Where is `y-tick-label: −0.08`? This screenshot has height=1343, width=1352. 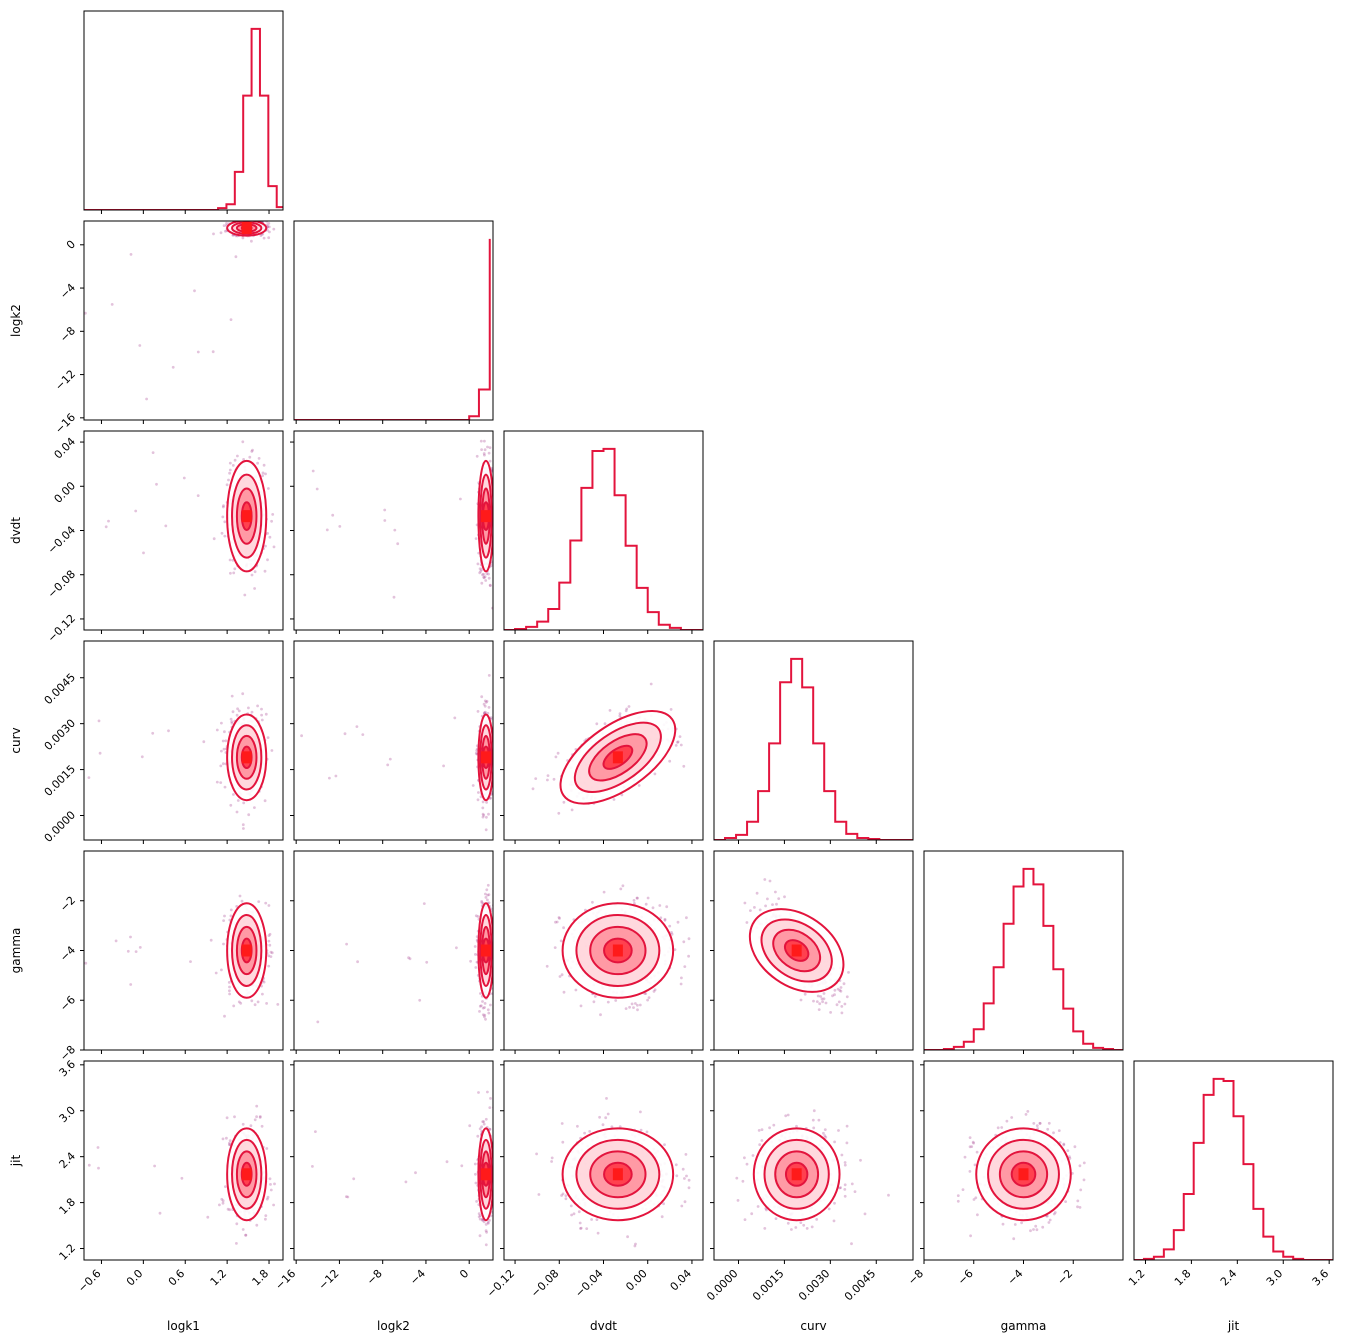 y-tick-label: −0.08 is located at coordinates (61, 584).